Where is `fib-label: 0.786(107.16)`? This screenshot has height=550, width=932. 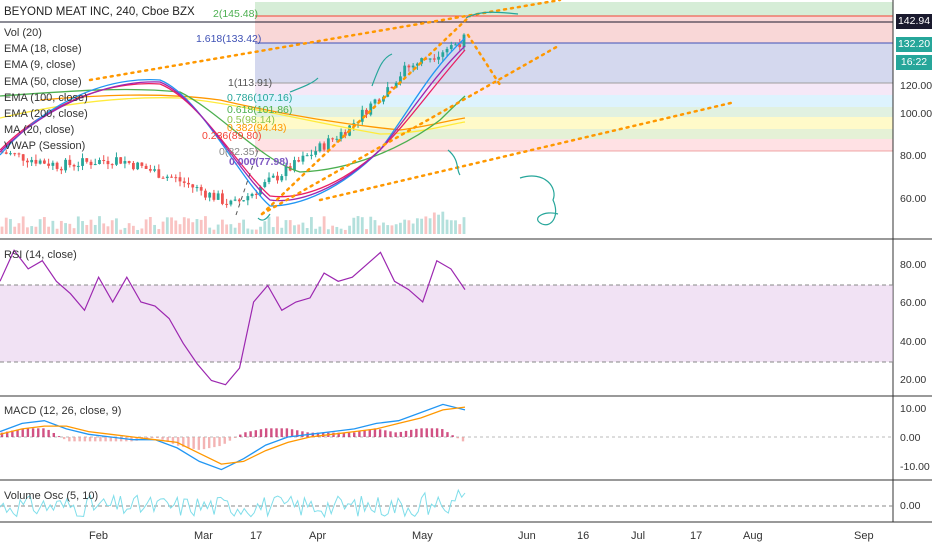
fib-label: 0.786(107.16) is located at coordinates (260, 98).